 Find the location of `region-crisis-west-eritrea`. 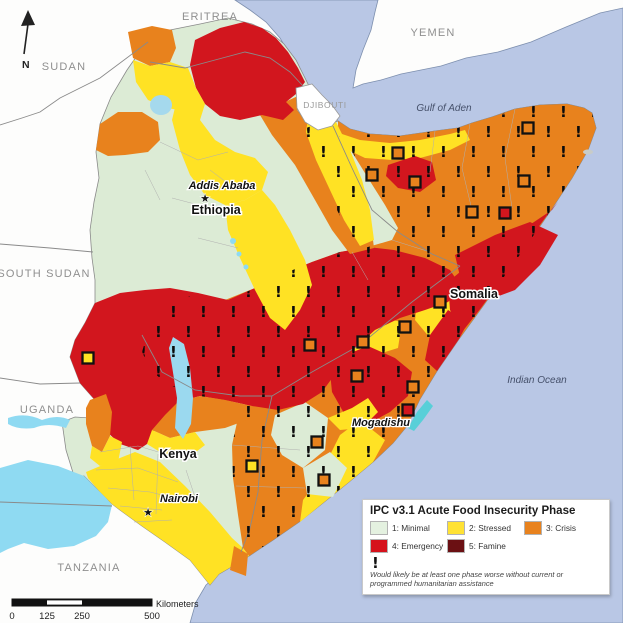

region-crisis-west-eritrea is located at coordinates (152, 46).